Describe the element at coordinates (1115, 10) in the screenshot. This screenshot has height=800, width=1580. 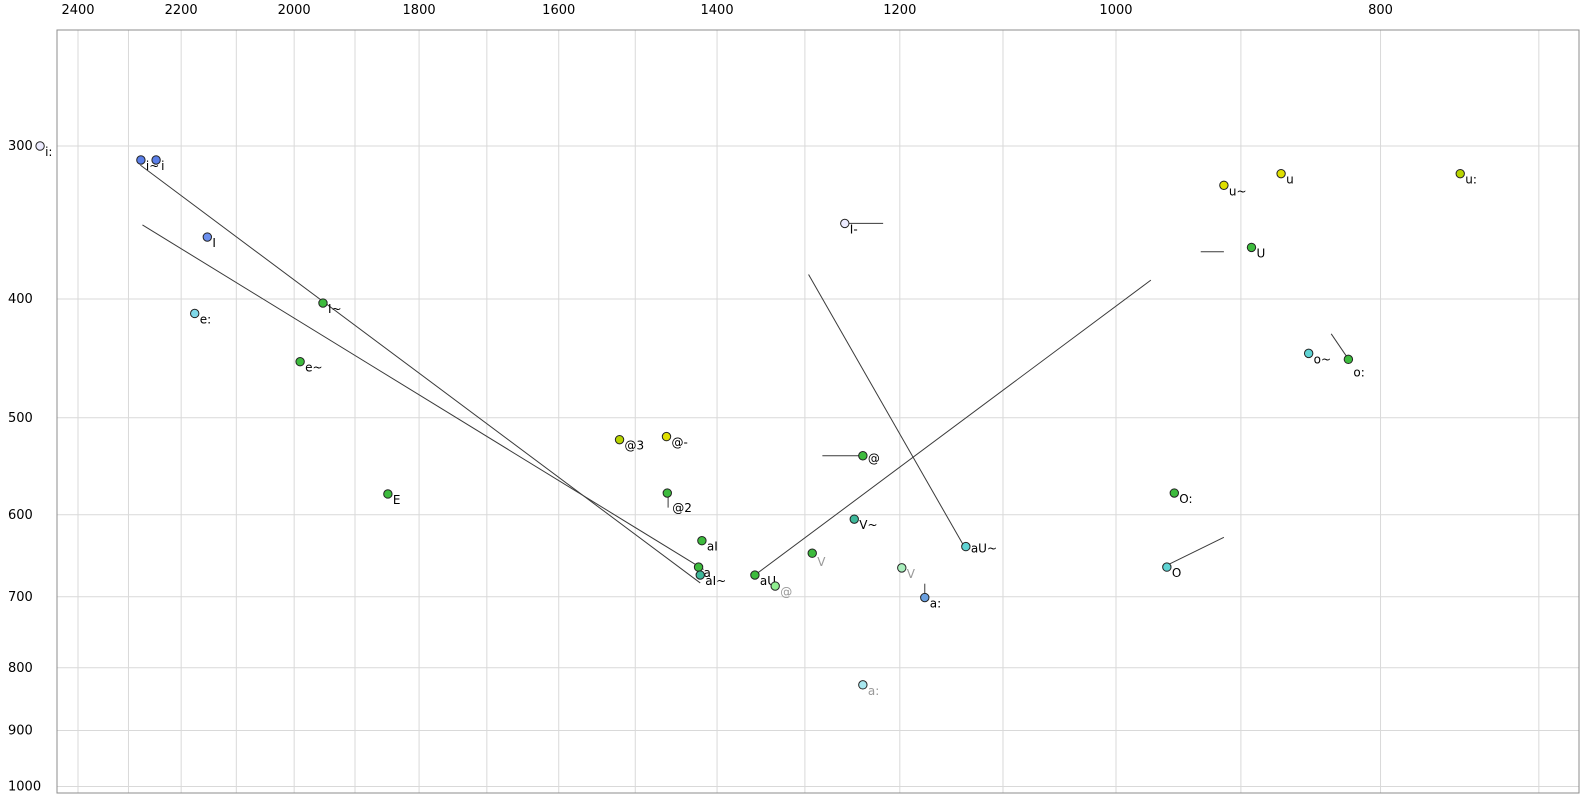
I see `x-tick-label: 1000` at that location.